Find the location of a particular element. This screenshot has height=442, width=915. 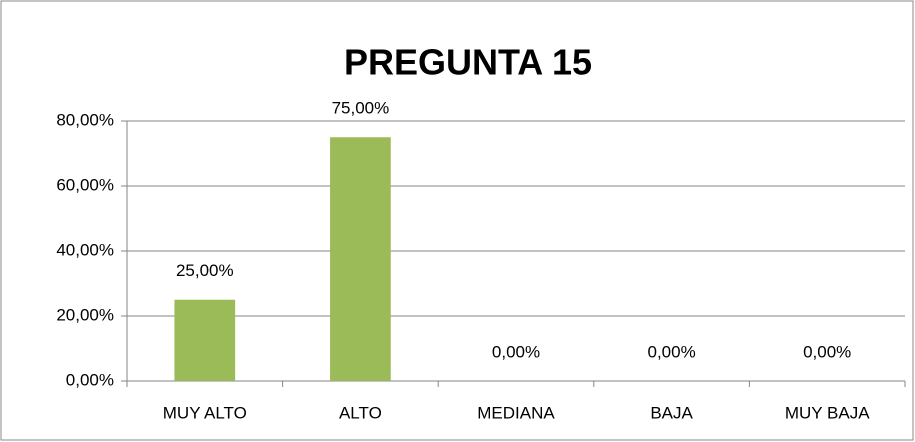

y-tick-label: 60,00% is located at coordinates (85, 184).